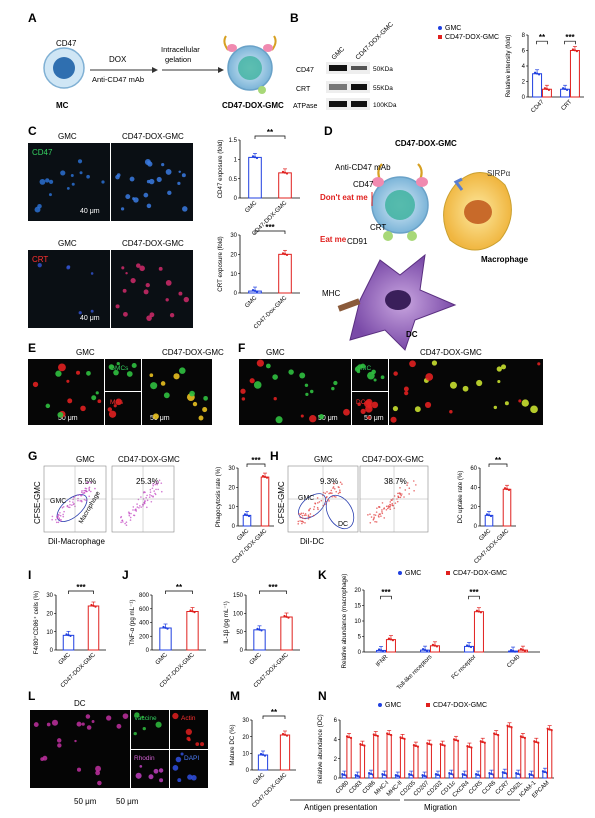 This screenshot has width=595, height=818. I want to click on e-title-gmc: GMC, so click(85, 352).